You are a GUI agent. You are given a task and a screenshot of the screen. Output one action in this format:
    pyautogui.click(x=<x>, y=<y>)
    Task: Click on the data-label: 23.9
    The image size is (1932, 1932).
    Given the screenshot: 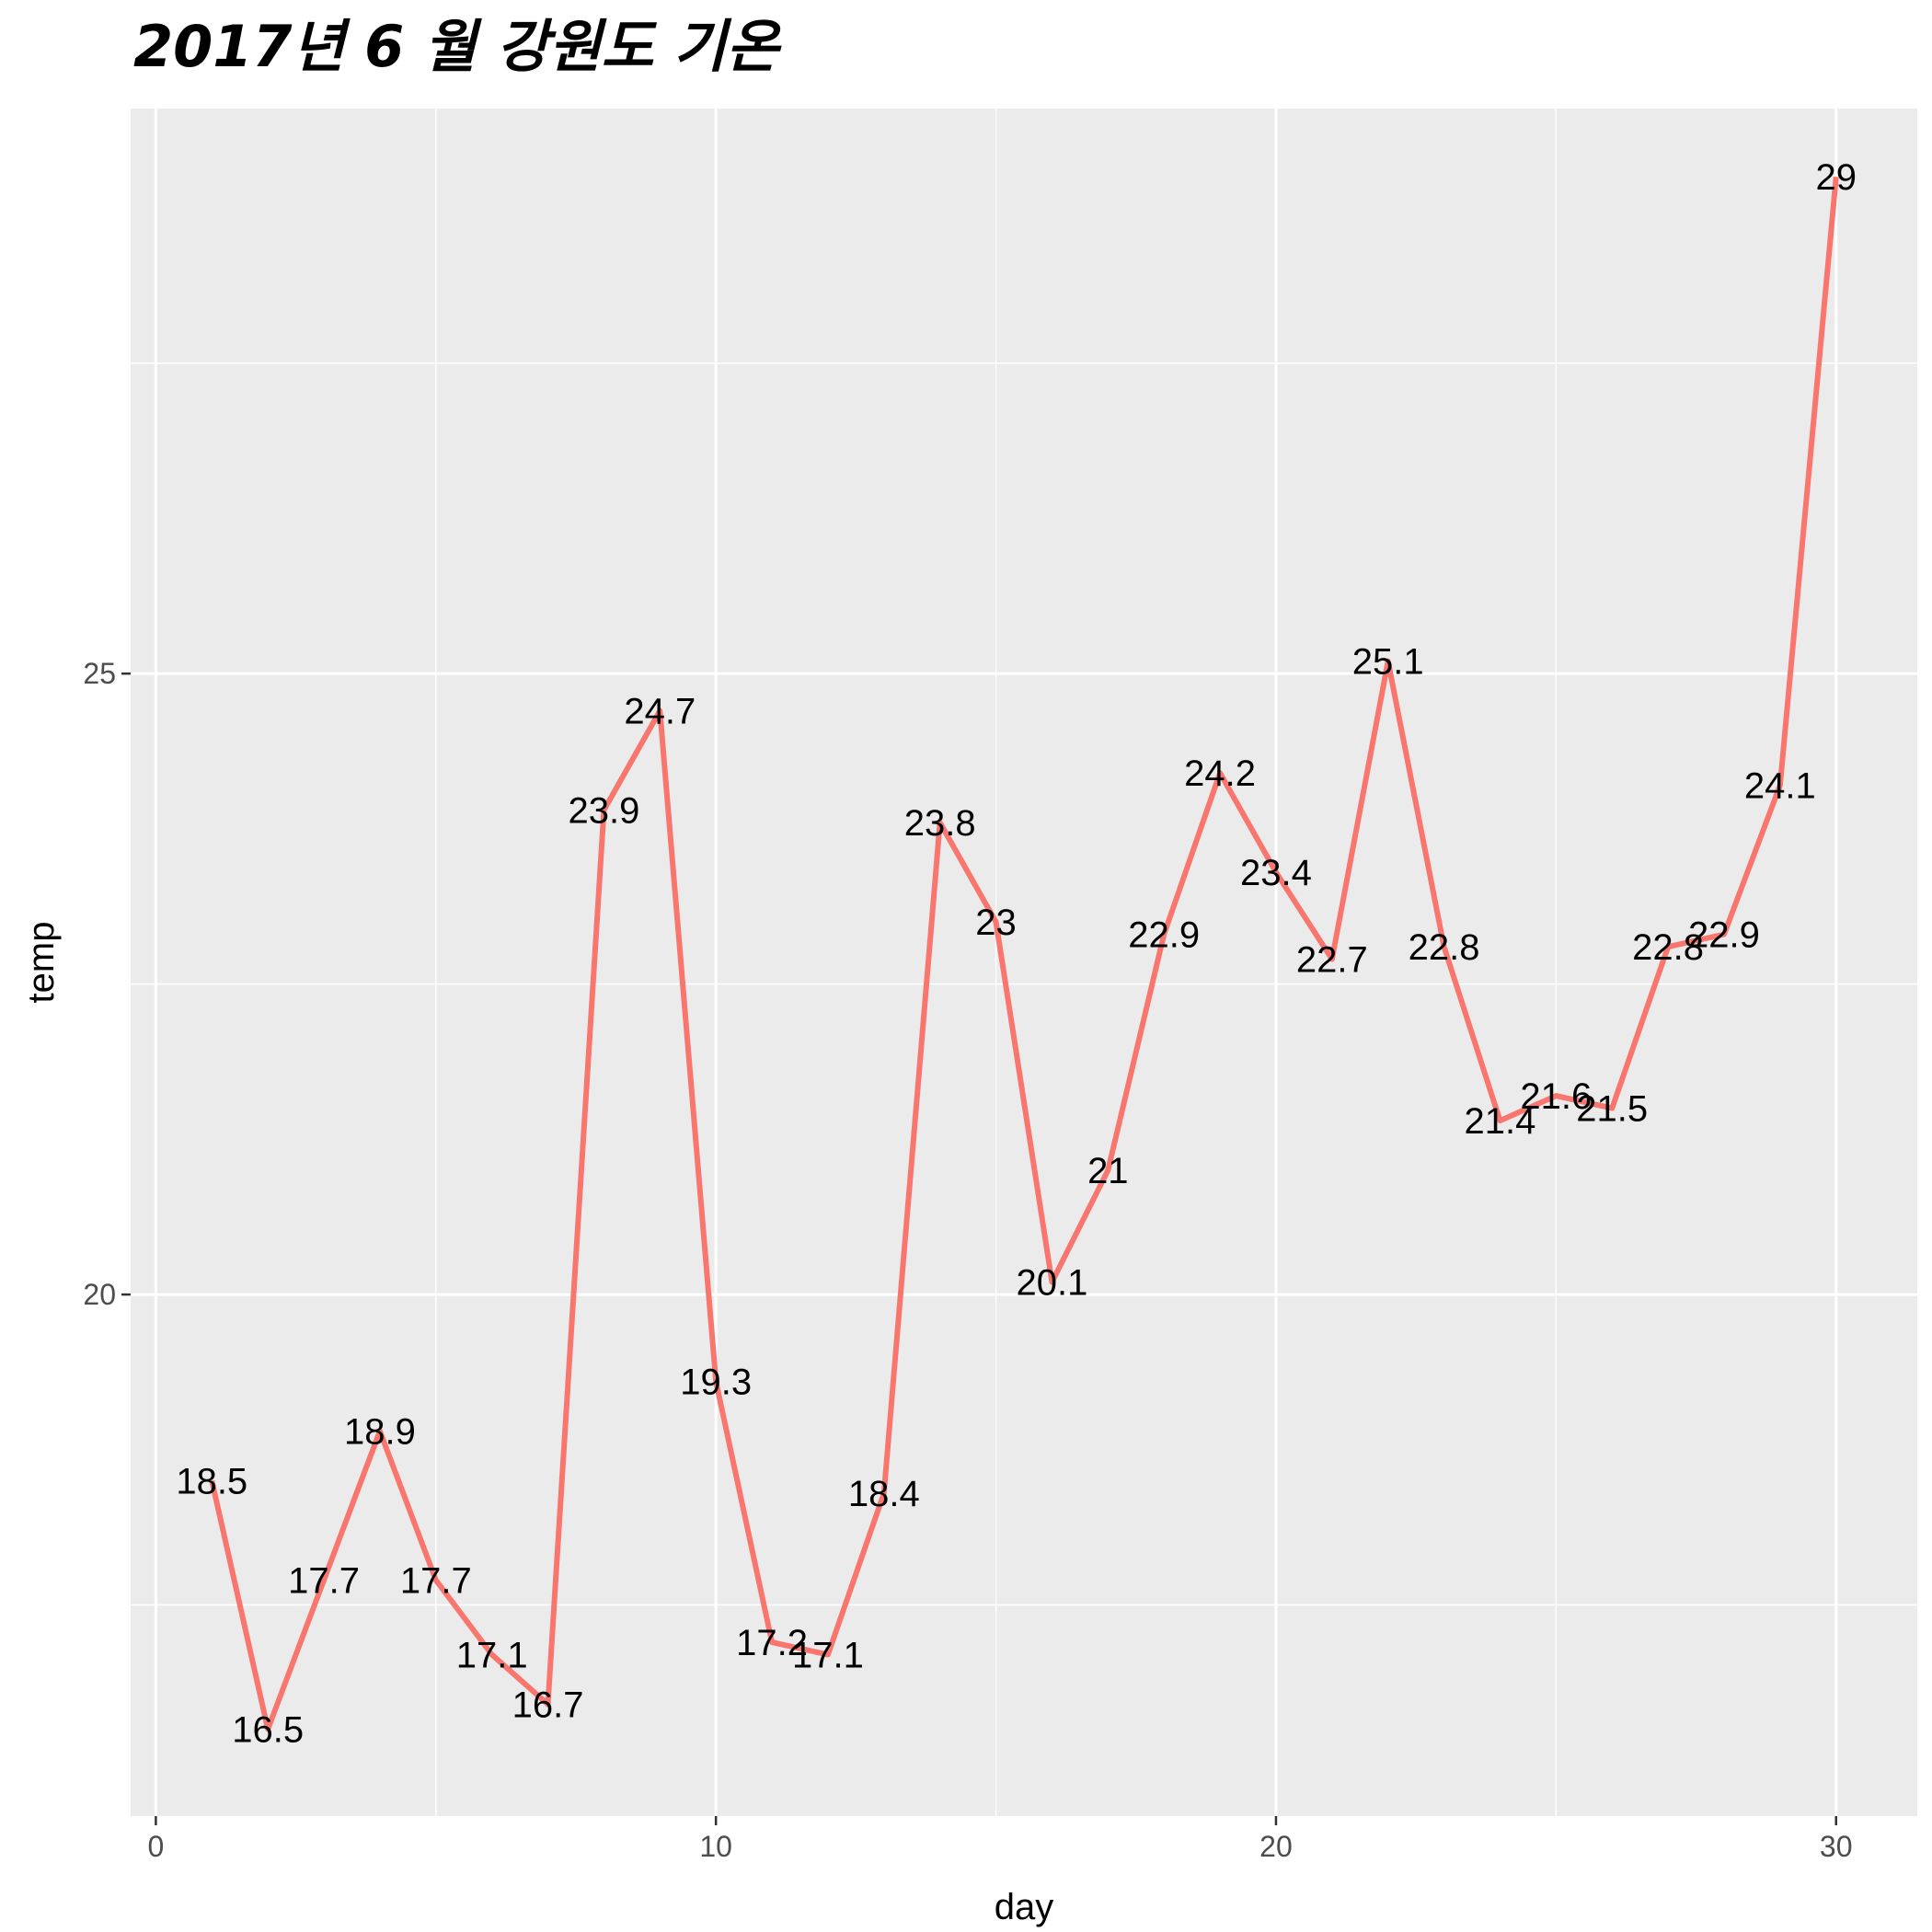 What is the action you would take?
    pyautogui.click(x=603, y=811)
    